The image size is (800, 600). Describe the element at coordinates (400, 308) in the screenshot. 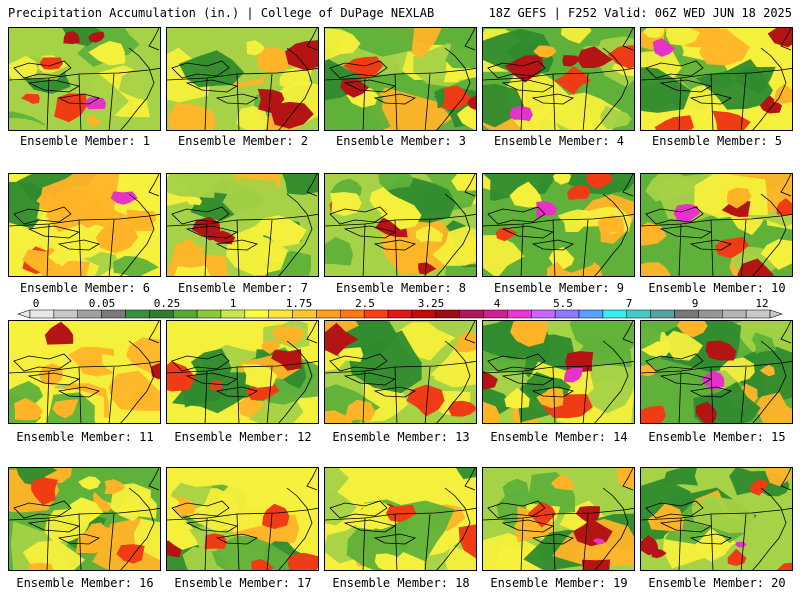

I see `precip-colorbar` at that location.